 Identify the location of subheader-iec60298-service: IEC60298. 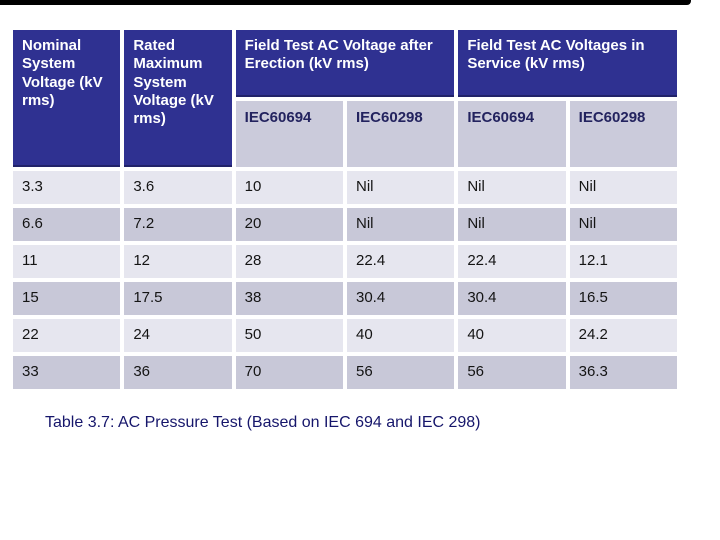
(623, 134).